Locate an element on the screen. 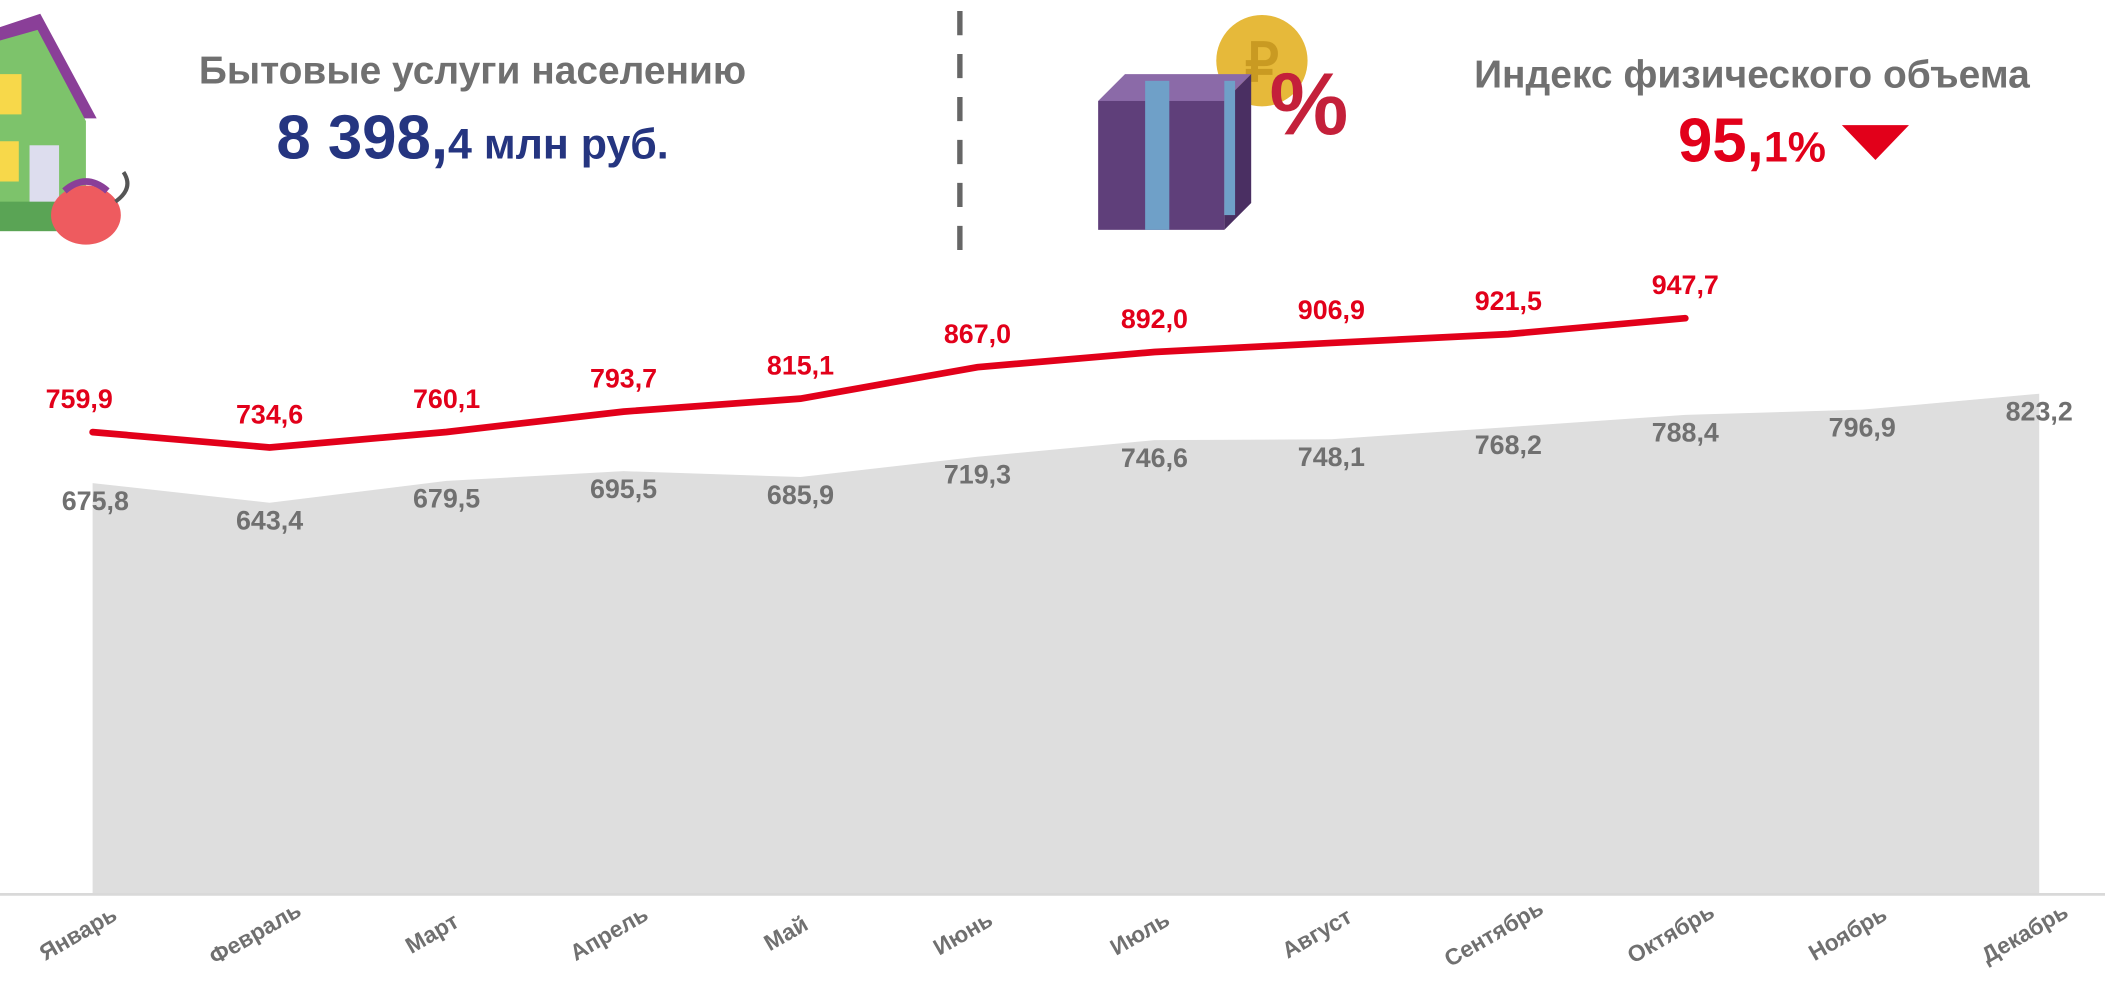 The image size is (2105, 994). x-tick-label: Февраль is located at coordinates (254, 932).